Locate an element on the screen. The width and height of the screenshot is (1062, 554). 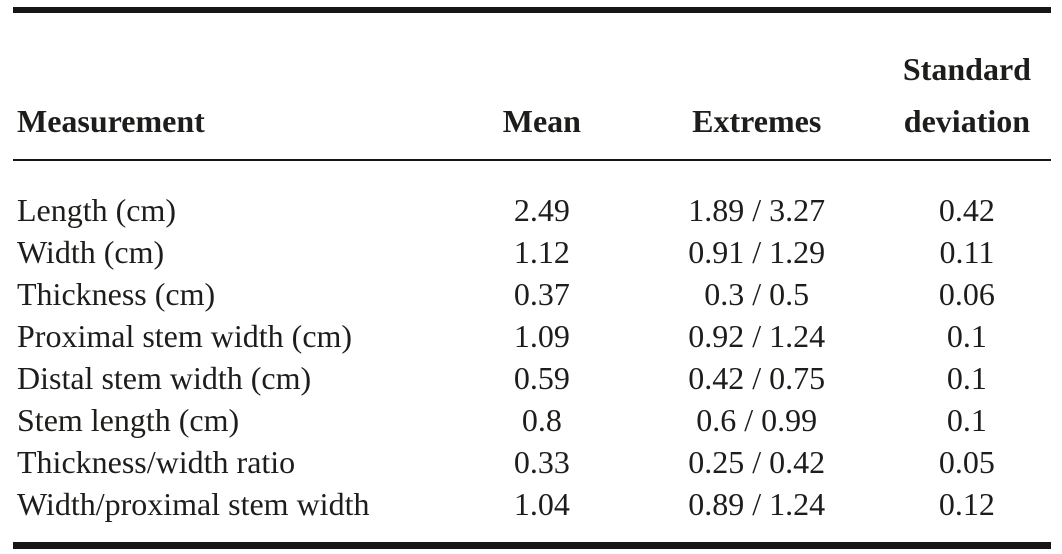
column-header-mean: Mean is located at coordinates (542, 85).